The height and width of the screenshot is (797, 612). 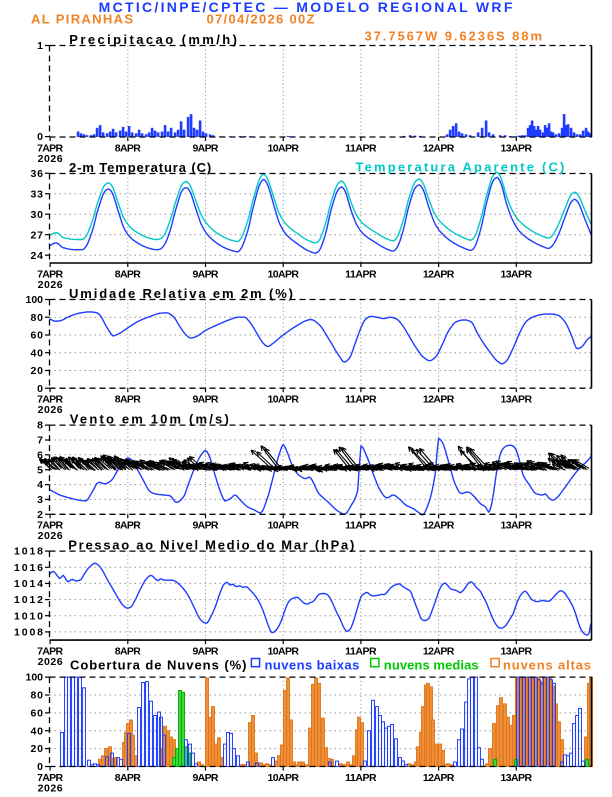 What do you see at coordinates (28, 552) in the screenshot?
I see `svg-text: 1018` at bounding box center [28, 552].